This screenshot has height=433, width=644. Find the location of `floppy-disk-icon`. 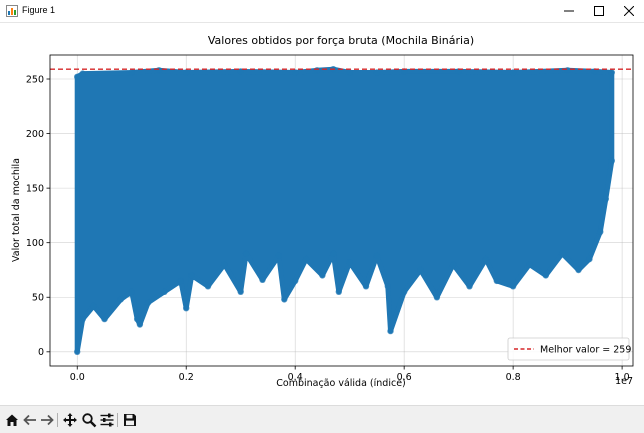

floppy-disk-icon is located at coordinates (130, 420).